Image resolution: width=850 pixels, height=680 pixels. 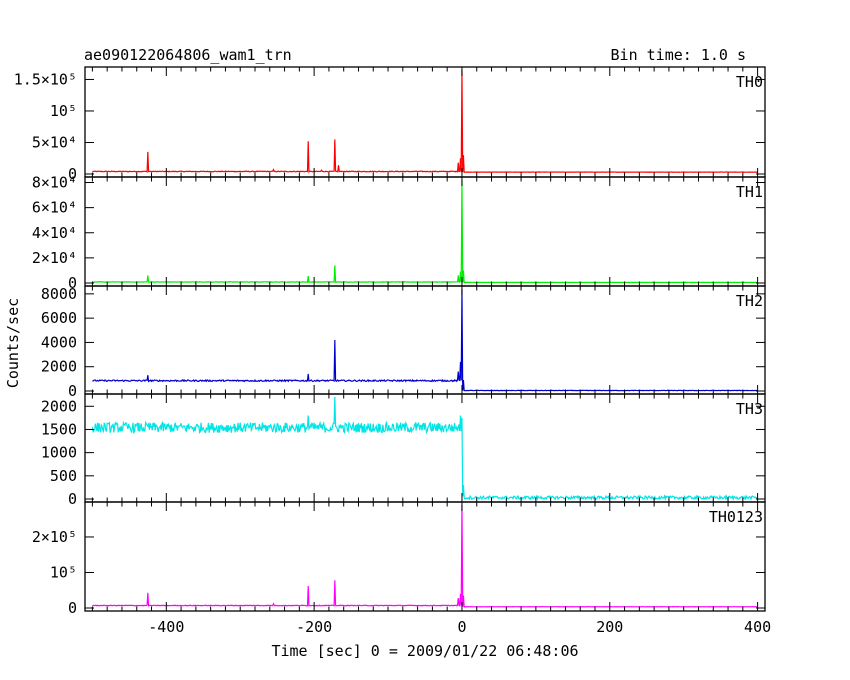 I want to click on panel-label: TH3, so click(x=749, y=409).